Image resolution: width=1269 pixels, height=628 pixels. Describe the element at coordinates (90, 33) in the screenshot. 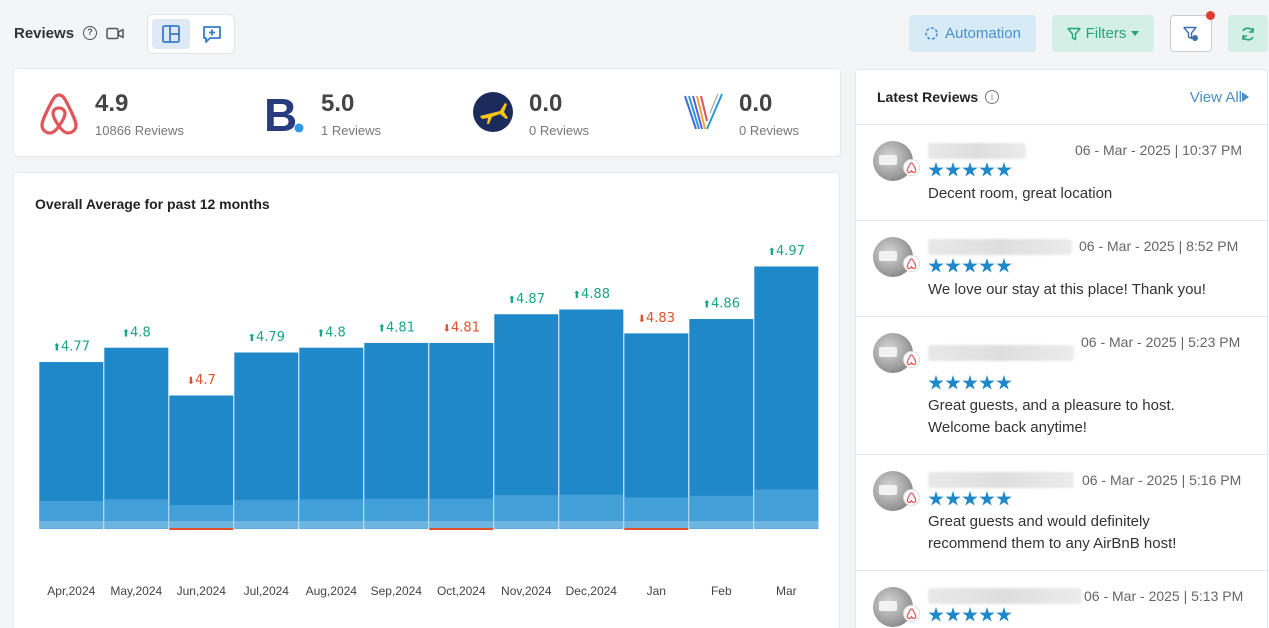

I see `question-circle-icon: ?` at that location.